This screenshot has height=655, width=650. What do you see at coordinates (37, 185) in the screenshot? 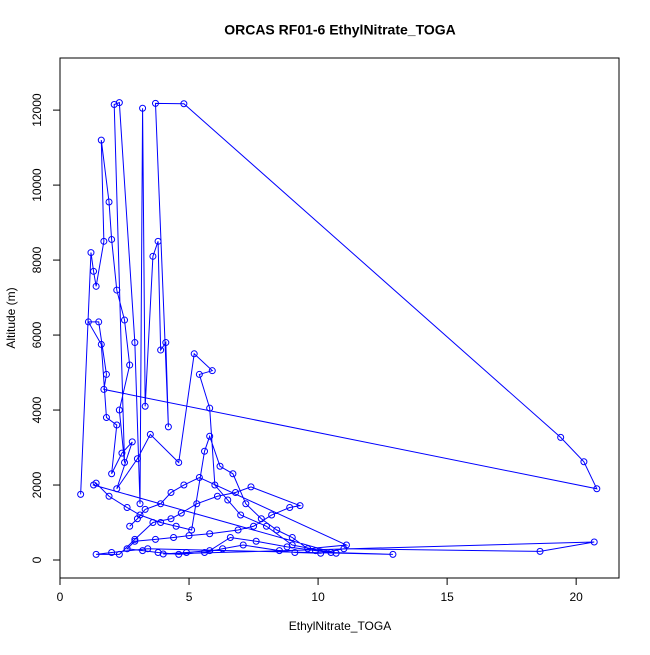
I see `y-tick-label: 10000` at bounding box center [37, 185].